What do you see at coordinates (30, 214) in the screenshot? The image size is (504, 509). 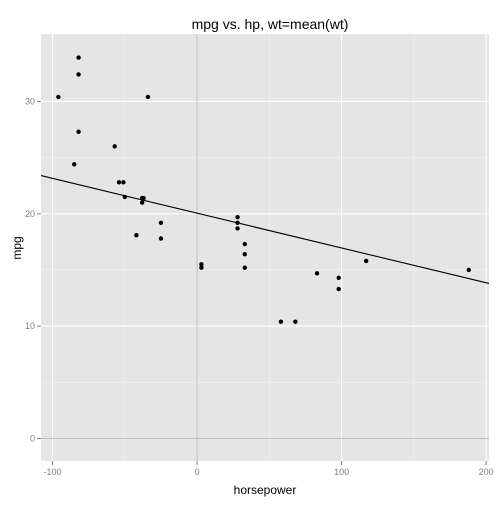 I see `y-tick-label: 20` at bounding box center [30, 214].